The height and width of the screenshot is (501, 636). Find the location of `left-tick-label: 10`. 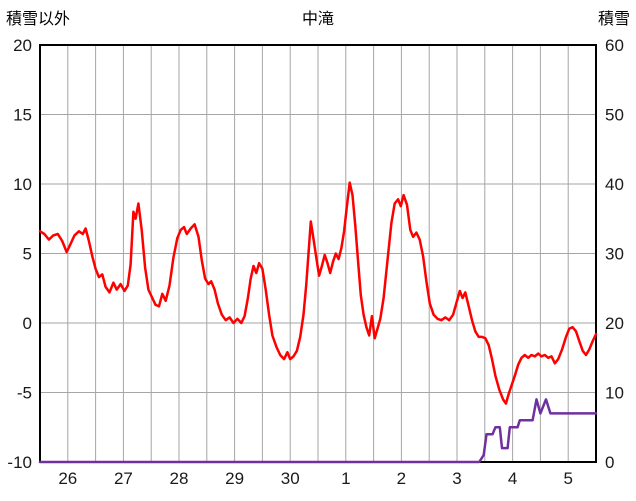

left-tick-label: 10 is located at coordinates (22, 184).